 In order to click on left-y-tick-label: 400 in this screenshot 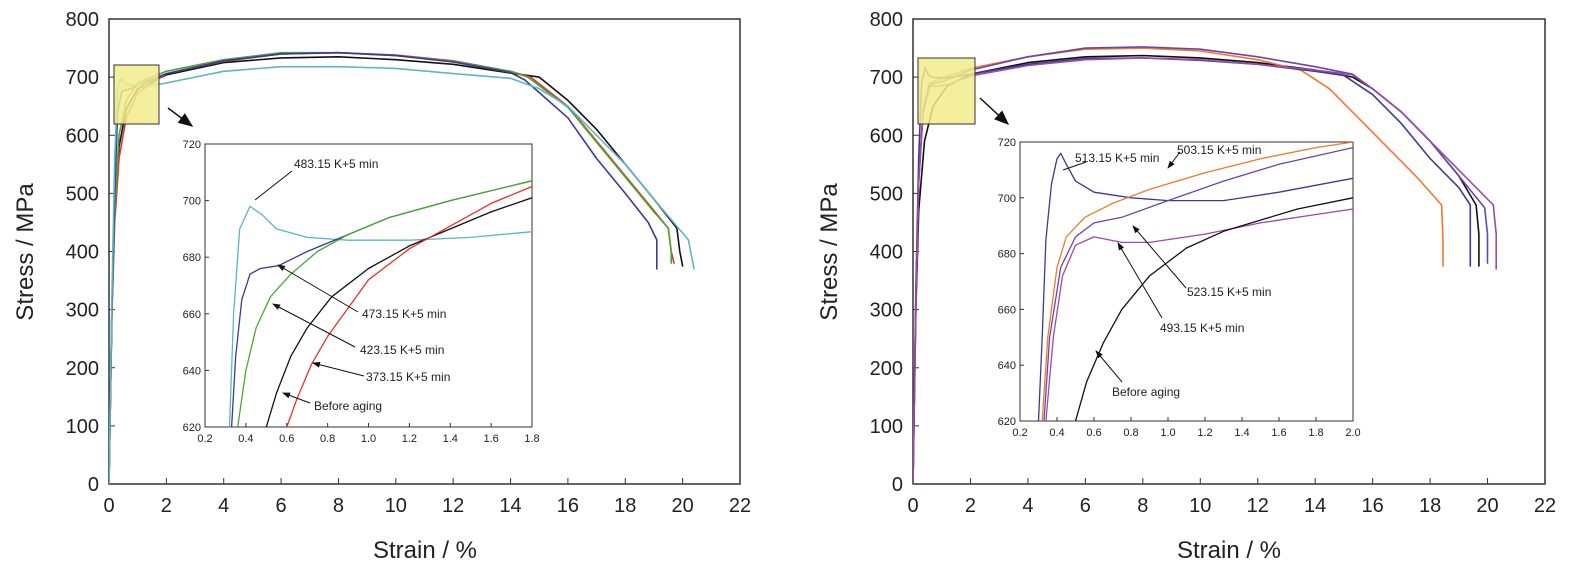, I will do `click(82, 253)`.